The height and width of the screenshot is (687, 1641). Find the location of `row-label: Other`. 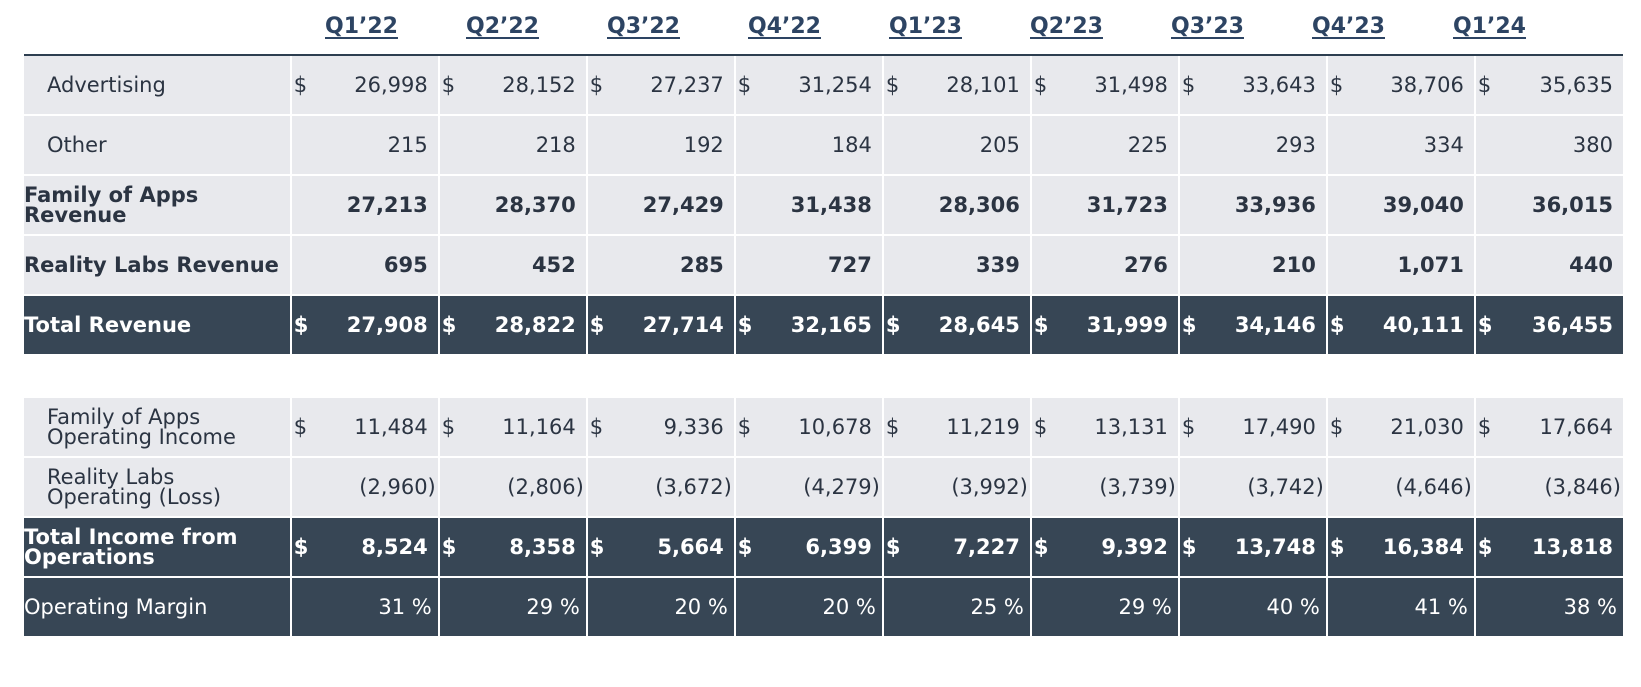

row-label: Other is located at coordinates (158, 145).